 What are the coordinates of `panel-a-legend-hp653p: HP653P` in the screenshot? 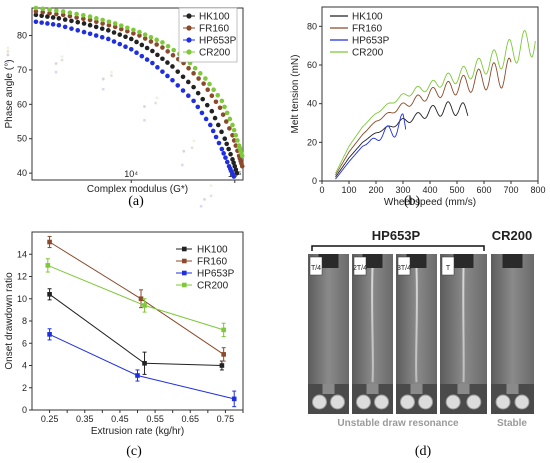 It's located at (218, 41).